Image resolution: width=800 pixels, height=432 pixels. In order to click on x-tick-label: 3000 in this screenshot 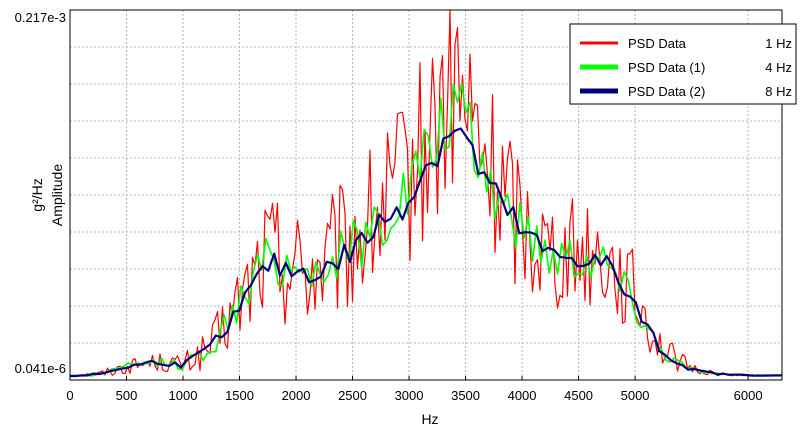, I will do `click(409, 395)`.